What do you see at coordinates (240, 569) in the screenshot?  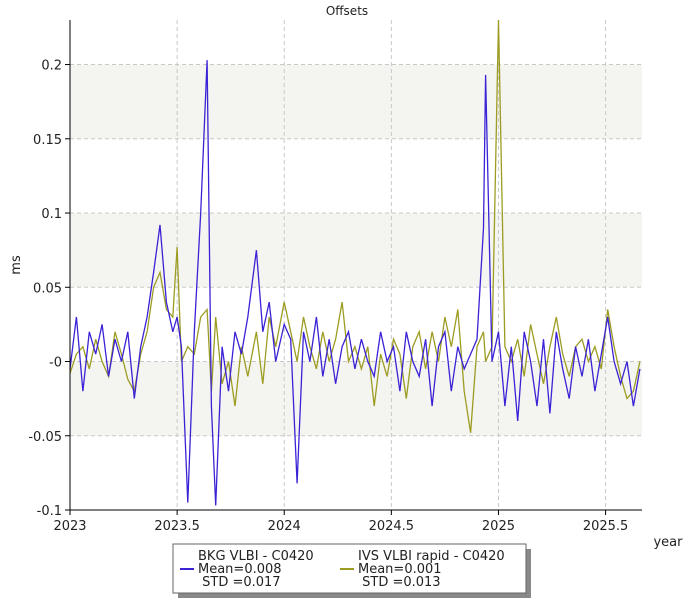 I see `legend-mean: Mean=0.008` at bounding box center [240, 569].